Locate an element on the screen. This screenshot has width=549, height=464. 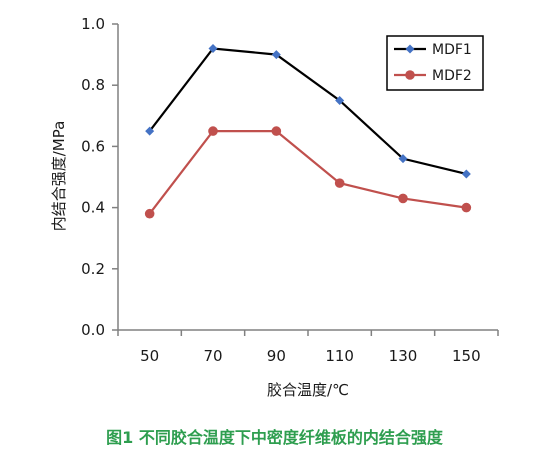
legend-label: MDF1 is located at coordinates (452, 50).